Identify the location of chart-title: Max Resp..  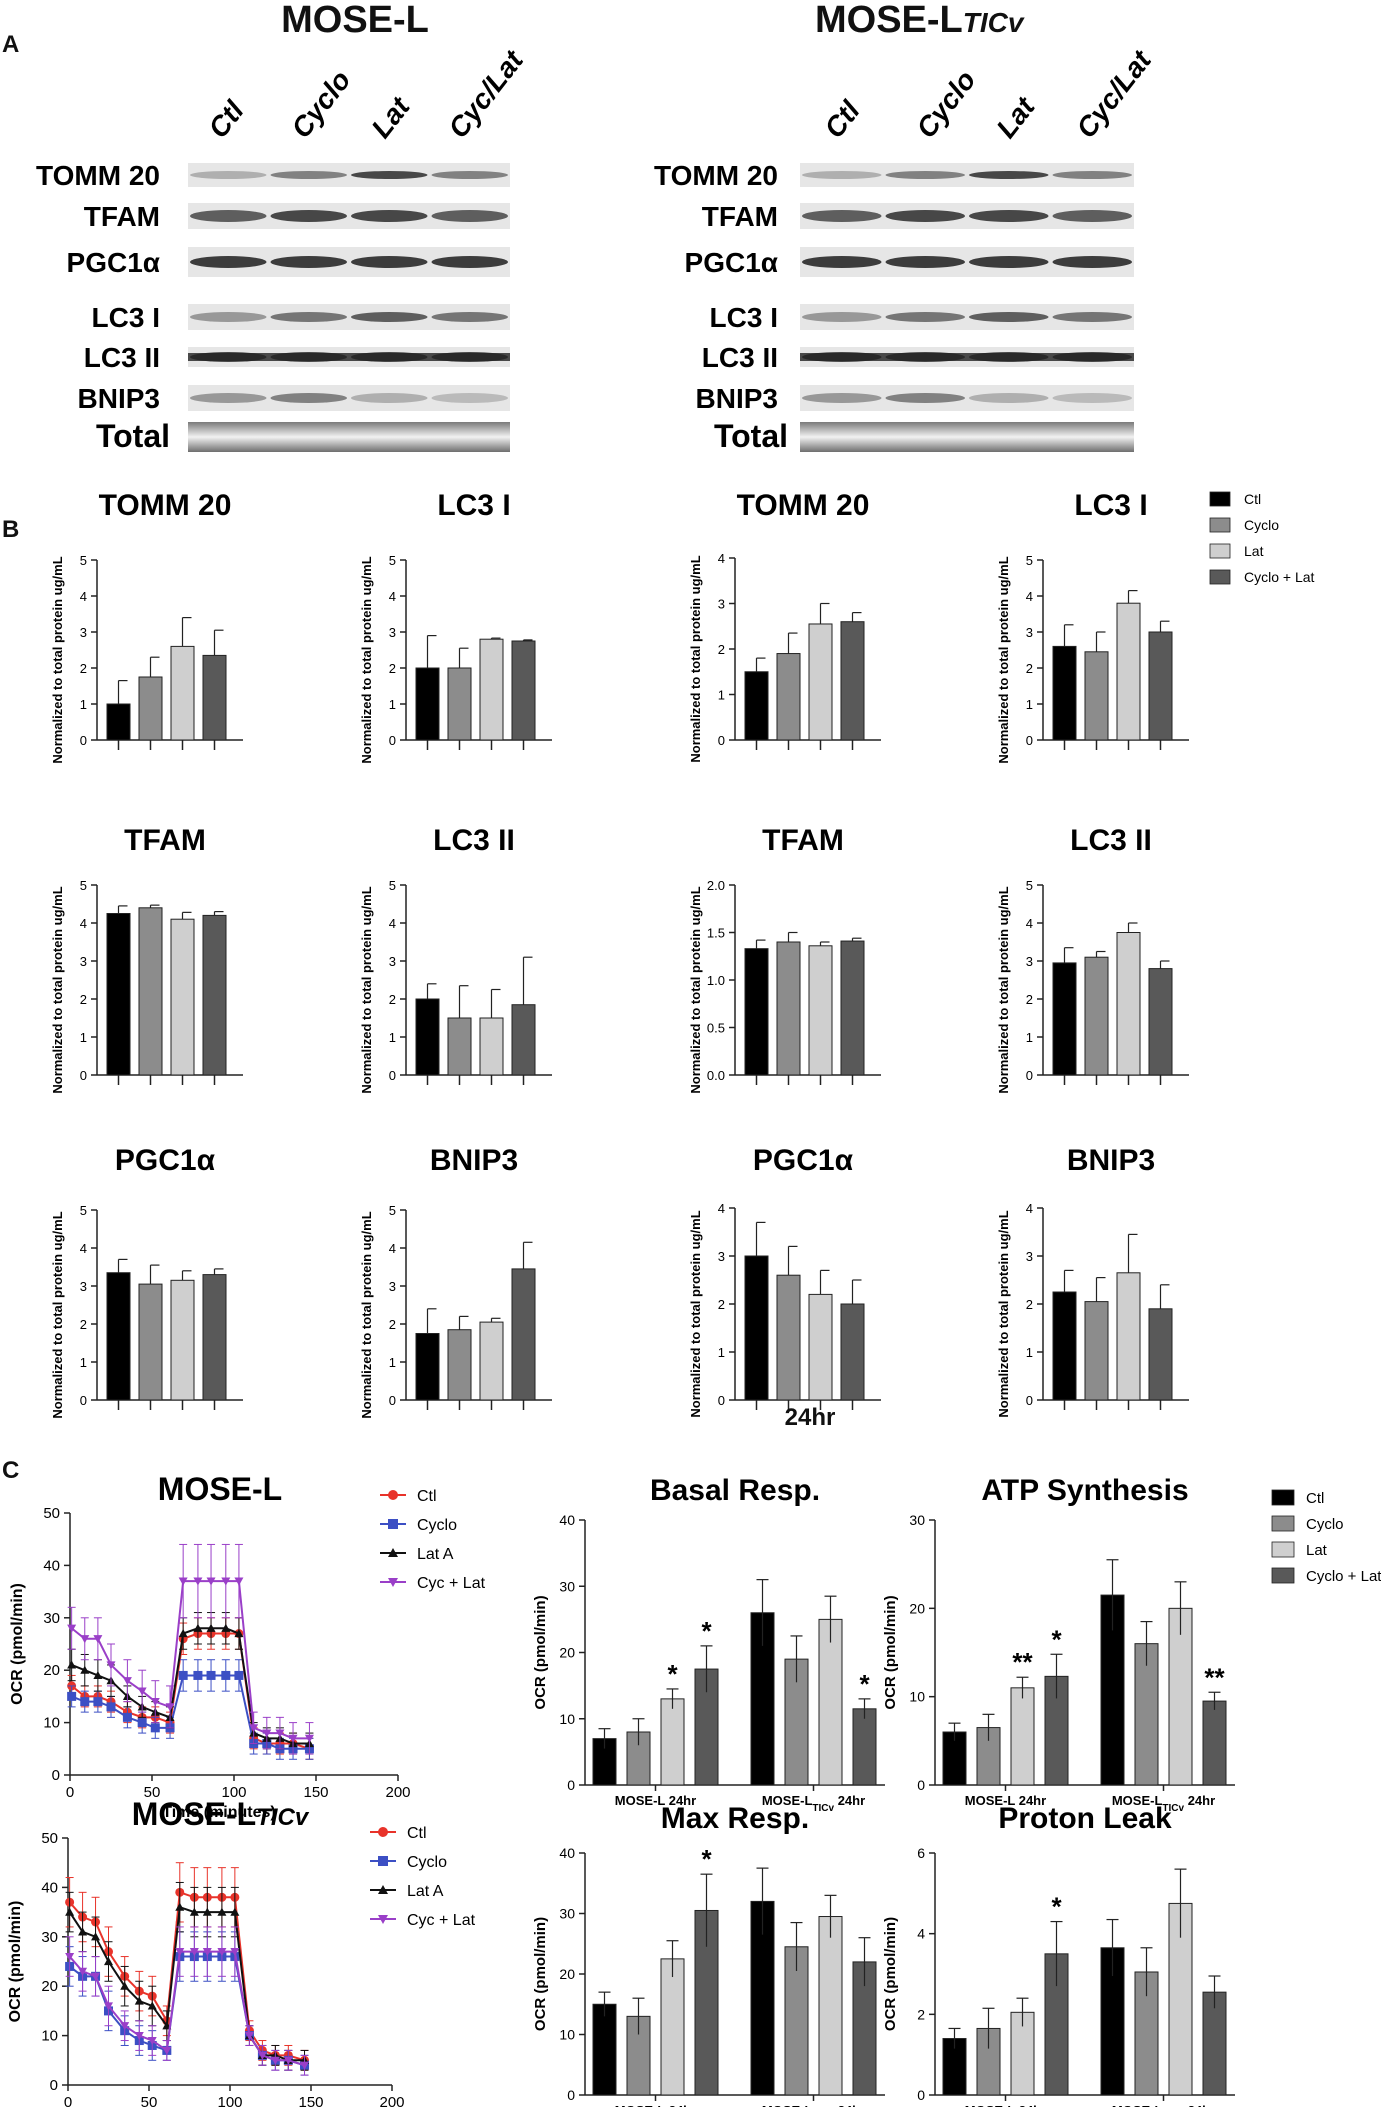
(735, 1818).